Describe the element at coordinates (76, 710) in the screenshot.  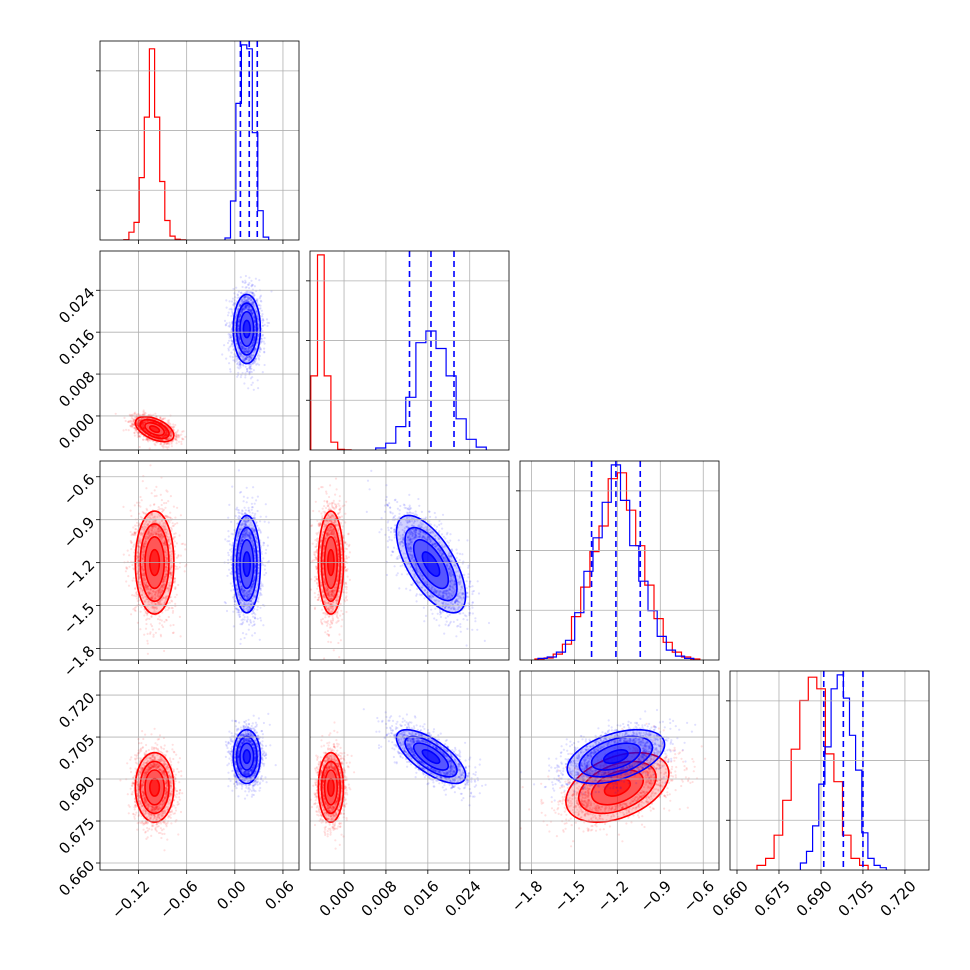
I see `y-tick-label: 0.720` at that location.